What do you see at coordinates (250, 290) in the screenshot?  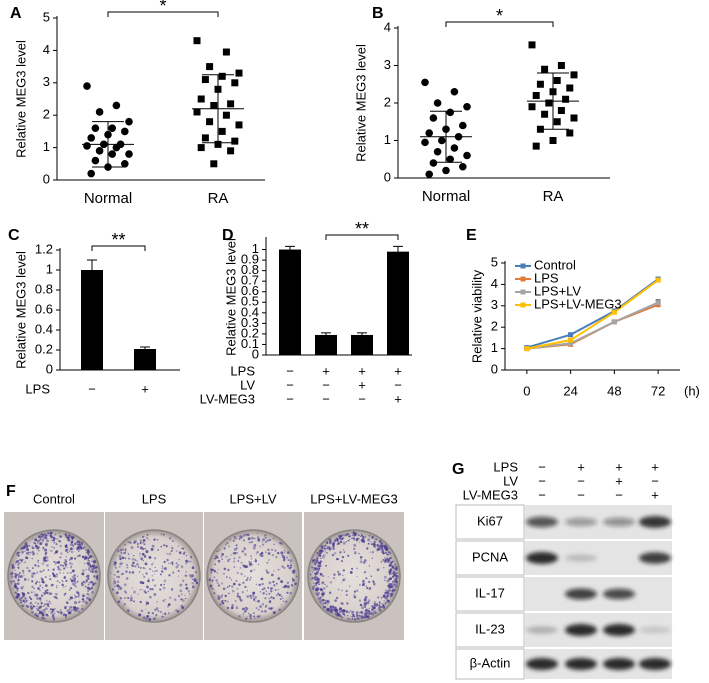 I see `y-tick-label: 0.6` at bounding box center [250, 290].